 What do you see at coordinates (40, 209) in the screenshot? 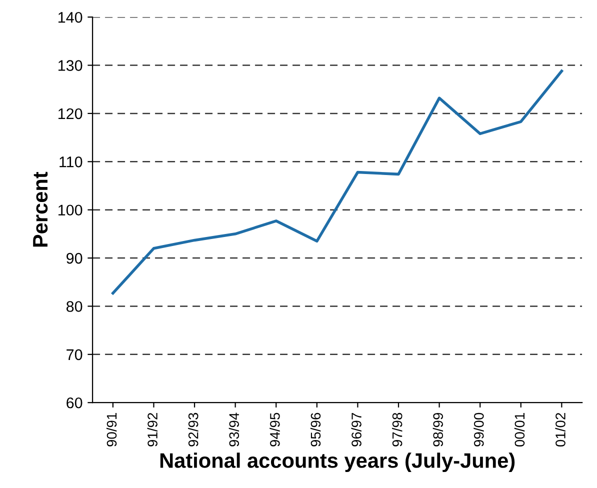
I see `y-axis-title: Percent` at bounding box center [40, 209].